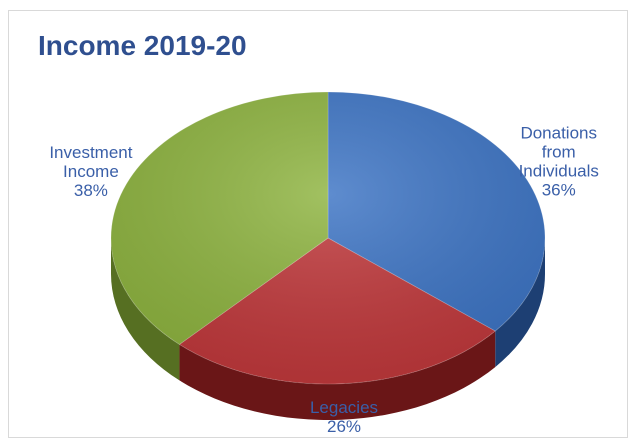  Describe the element at coordinates (142, 45) in the screenshot. I see `chart-title: Income 2019-20` at that location.